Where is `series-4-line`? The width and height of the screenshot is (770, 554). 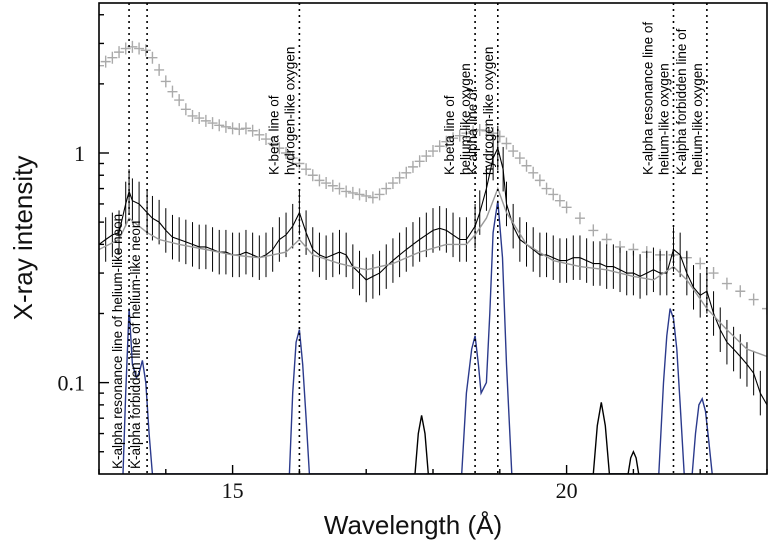
series-4-line is located at coordinates (527, 438).